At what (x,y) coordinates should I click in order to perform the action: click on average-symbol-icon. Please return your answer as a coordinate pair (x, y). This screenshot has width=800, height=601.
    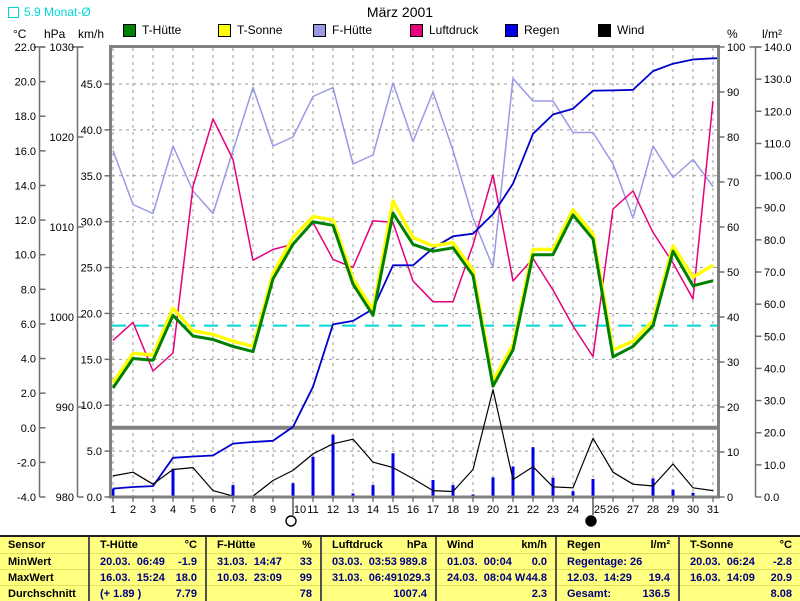
    Looking at the image, I should click on (13, 12).